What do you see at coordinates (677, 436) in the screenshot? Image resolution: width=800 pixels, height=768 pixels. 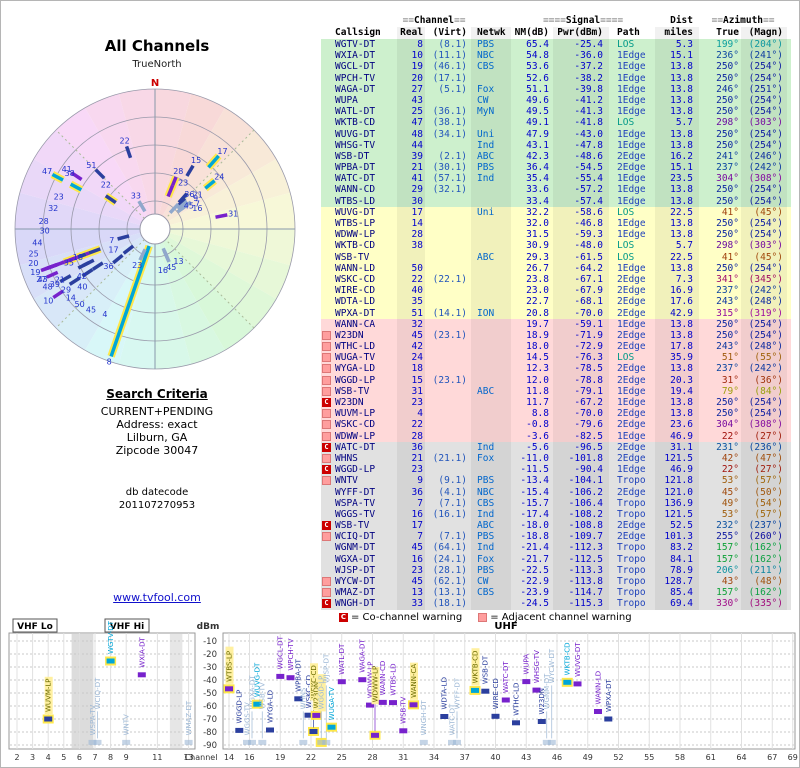 I see `cell-miles: 46.9` at bounding box center [677, 436].